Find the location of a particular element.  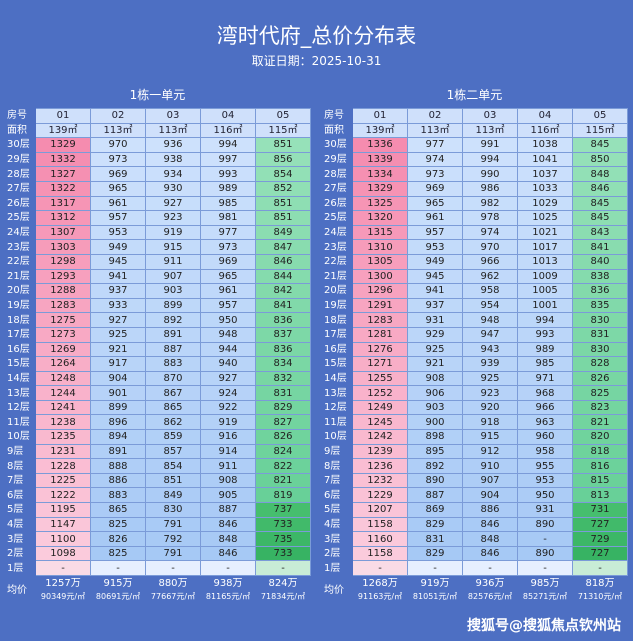

header-cell: 139㎡ is located at coordinates (63, 130).